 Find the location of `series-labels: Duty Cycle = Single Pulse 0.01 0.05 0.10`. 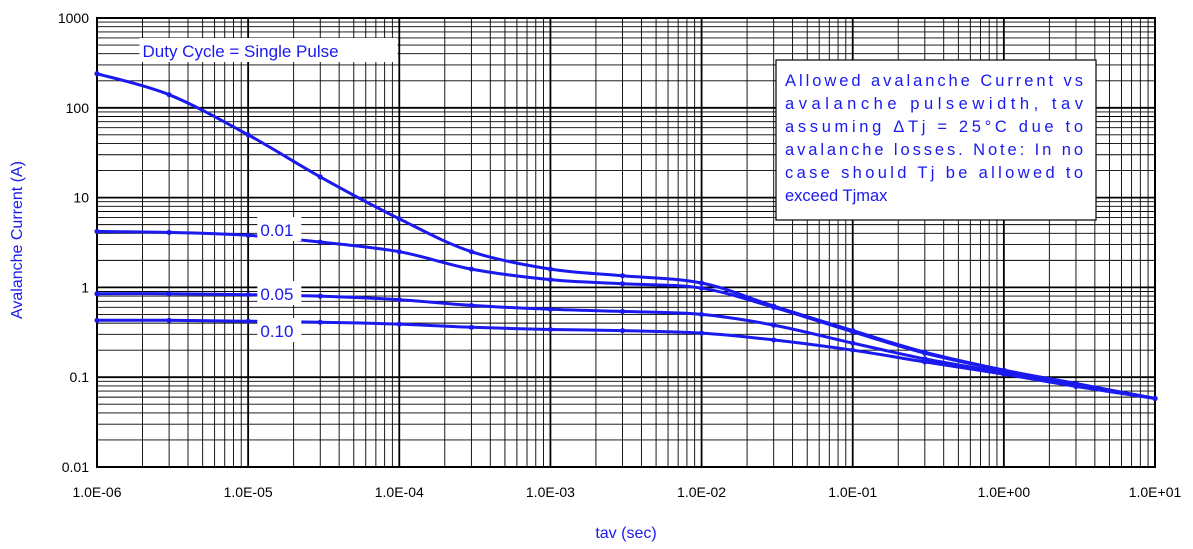

series-labels: Duty Cycle = Single Pulse 0.01 0.05 0.10 is located at coordinates (268, 190).